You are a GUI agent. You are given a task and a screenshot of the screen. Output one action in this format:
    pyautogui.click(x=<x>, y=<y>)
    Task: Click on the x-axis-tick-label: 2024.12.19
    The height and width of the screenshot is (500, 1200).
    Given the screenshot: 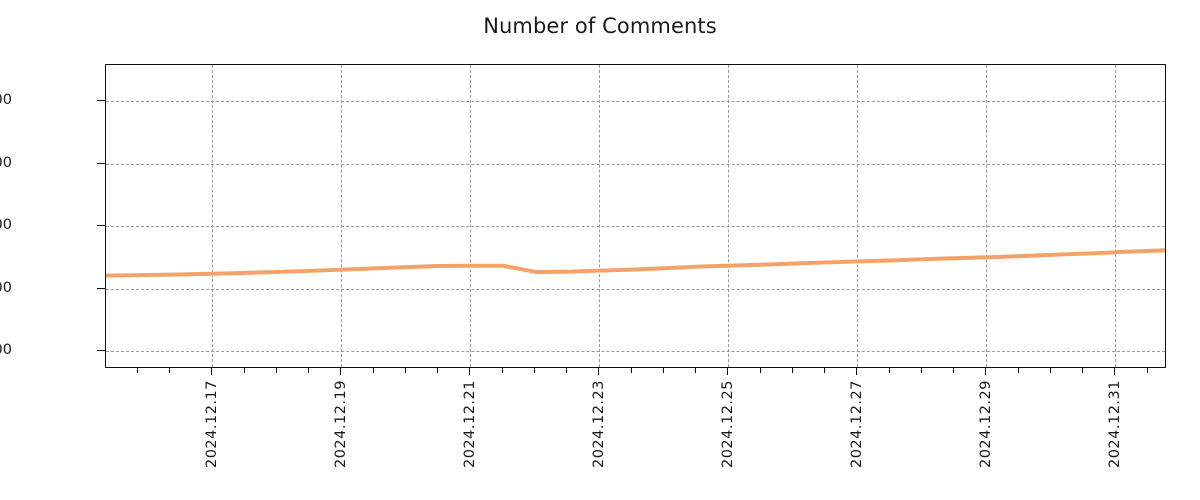 What is the action you would take?
    pyautogui.click(x=341, y=424)
    